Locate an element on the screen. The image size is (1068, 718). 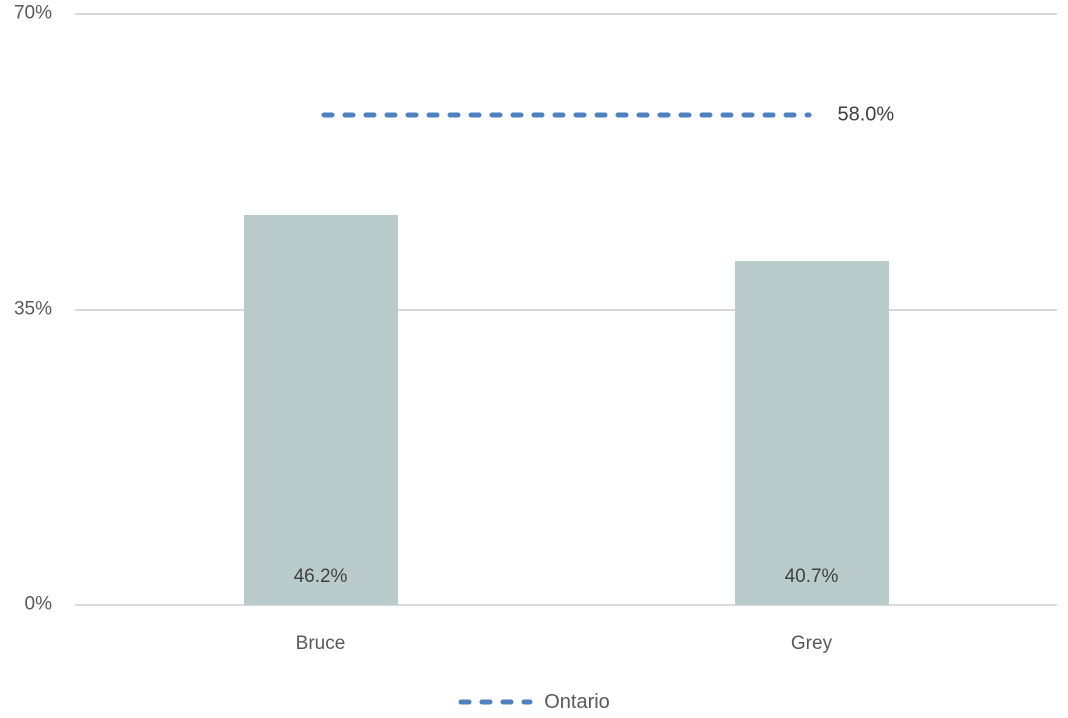
bar-value-label-bruce: 46.2% is located at coordinates (320, 577).